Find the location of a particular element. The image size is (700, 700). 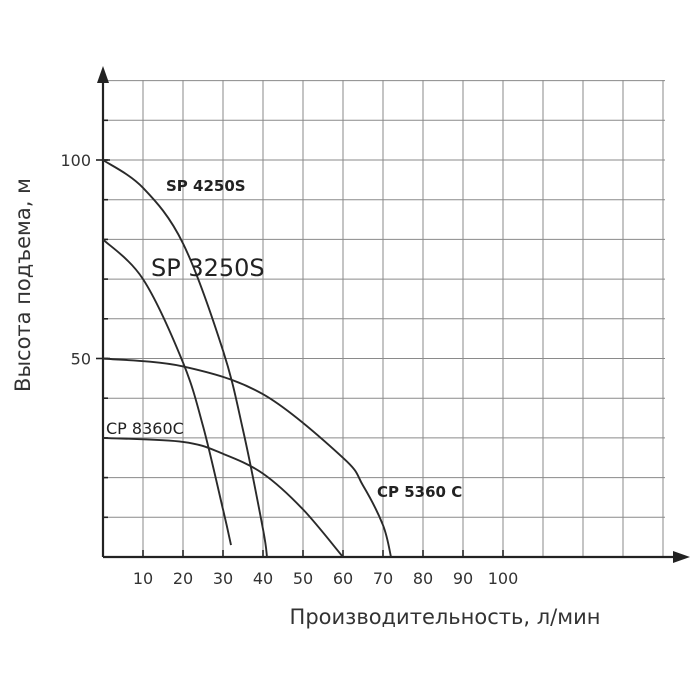

x-tick-label: 60 is located at coordinates (343, 578).